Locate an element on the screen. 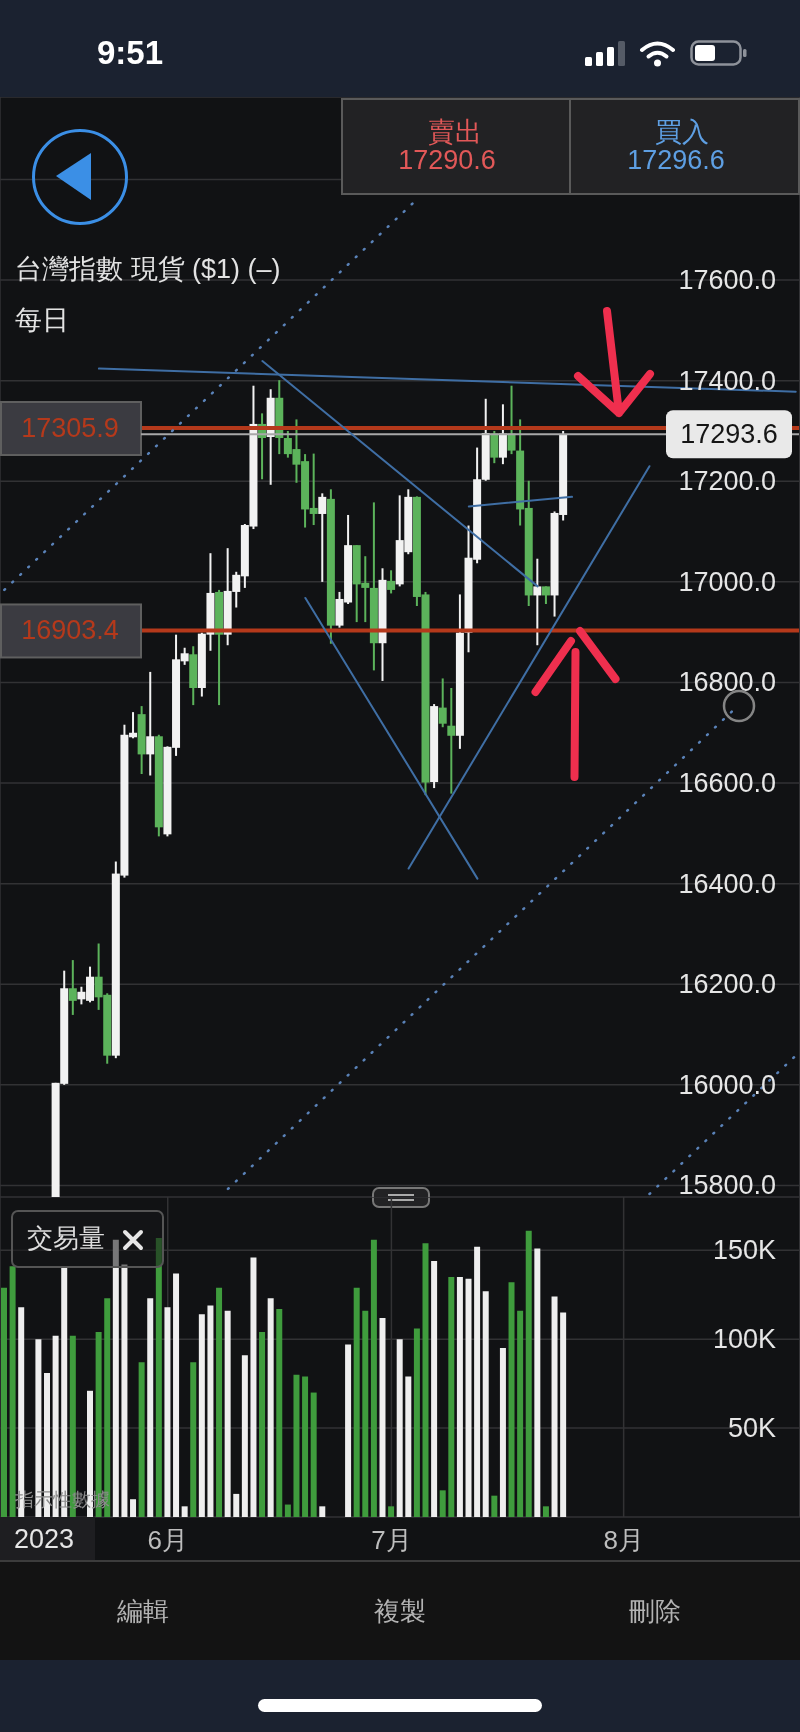 The width and height of the screenshot is (800, 1732). y-tick-label: 17200.0 is located at coordinates (727, 481).